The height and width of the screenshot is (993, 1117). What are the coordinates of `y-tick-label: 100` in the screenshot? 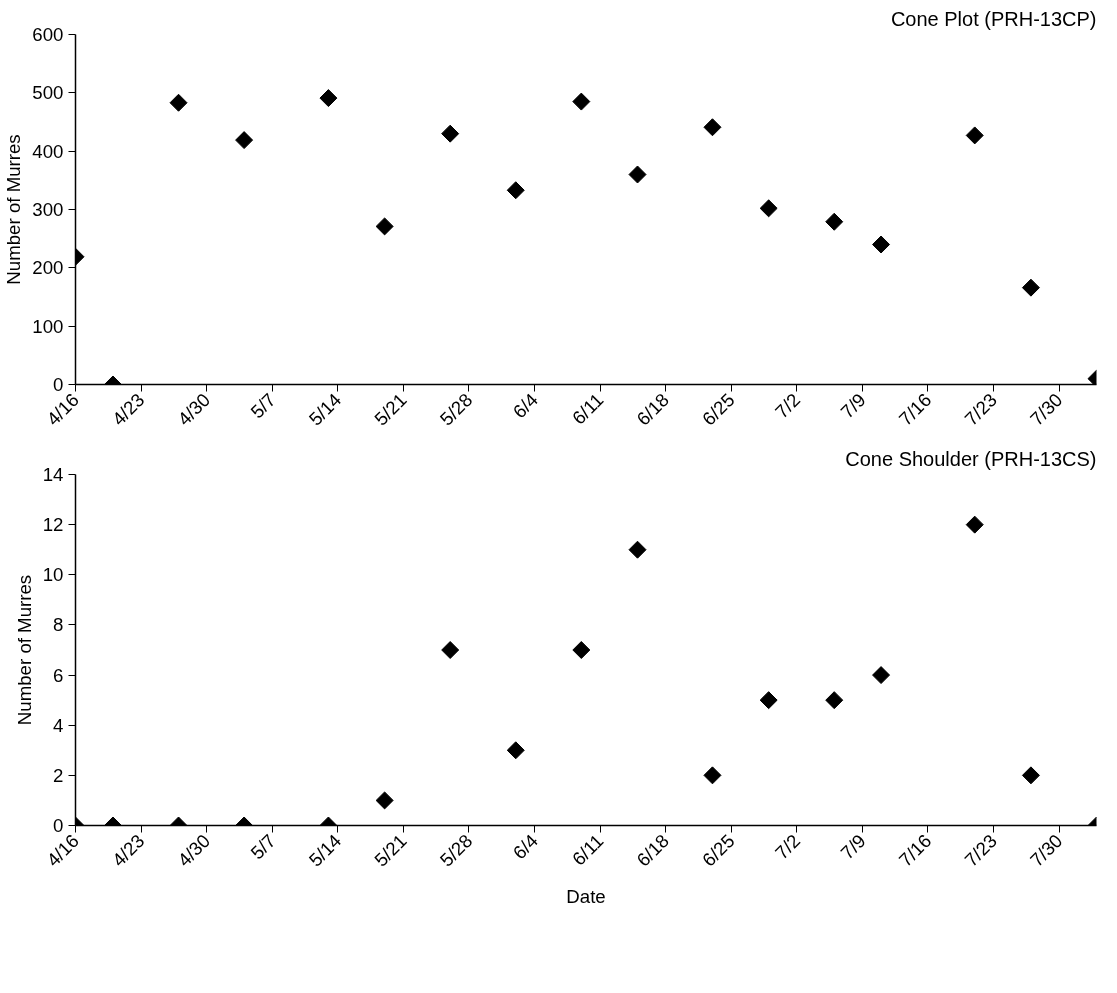 It's located at (48, 326).